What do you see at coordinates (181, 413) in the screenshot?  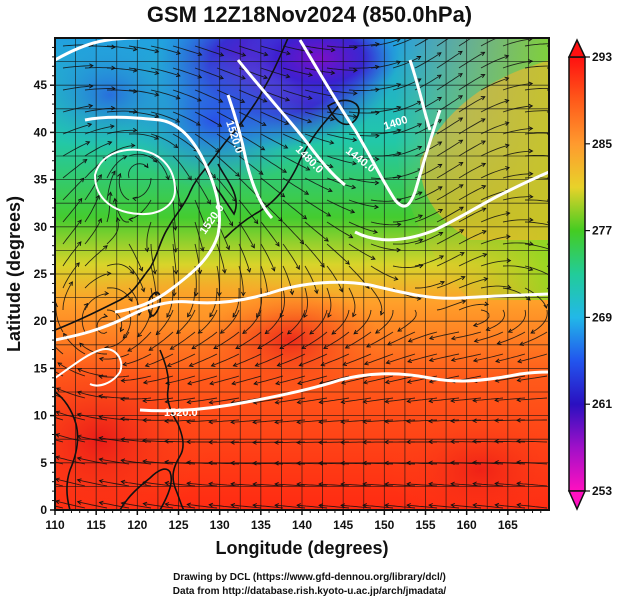 I see `contour-label: 1520.0` at bounding box center [181, 413].